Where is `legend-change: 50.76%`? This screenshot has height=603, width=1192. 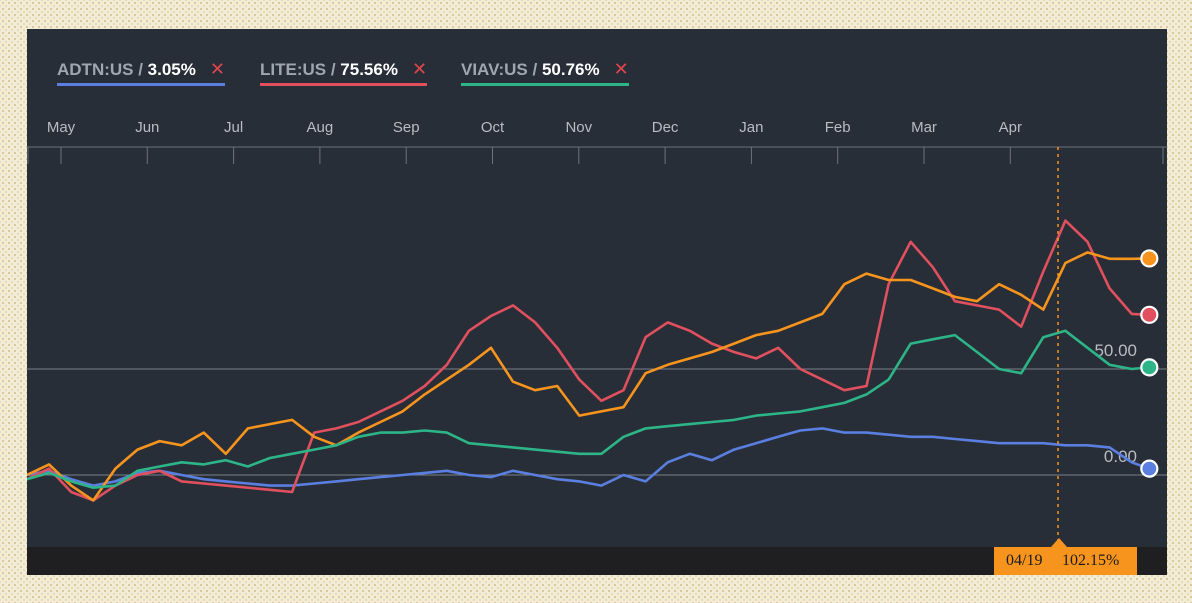
legend-change: 50.76% is located at coordinates (570, 69).